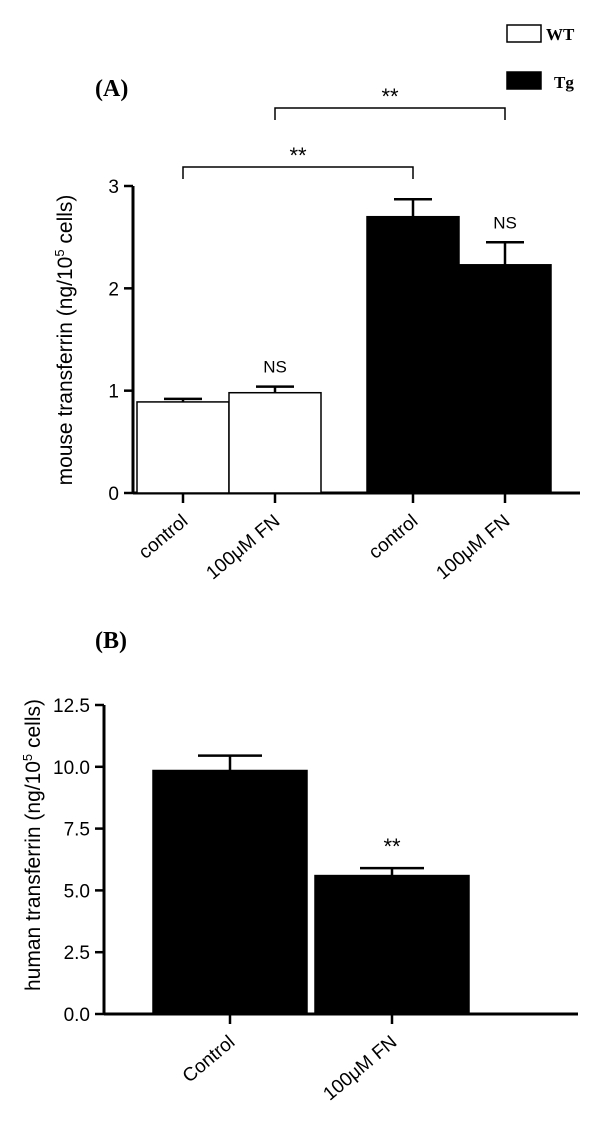  What do you see at coordinates (540, 58) in the screenshot?
I see `legend: WT Tg` at bounding box center [540, 58].